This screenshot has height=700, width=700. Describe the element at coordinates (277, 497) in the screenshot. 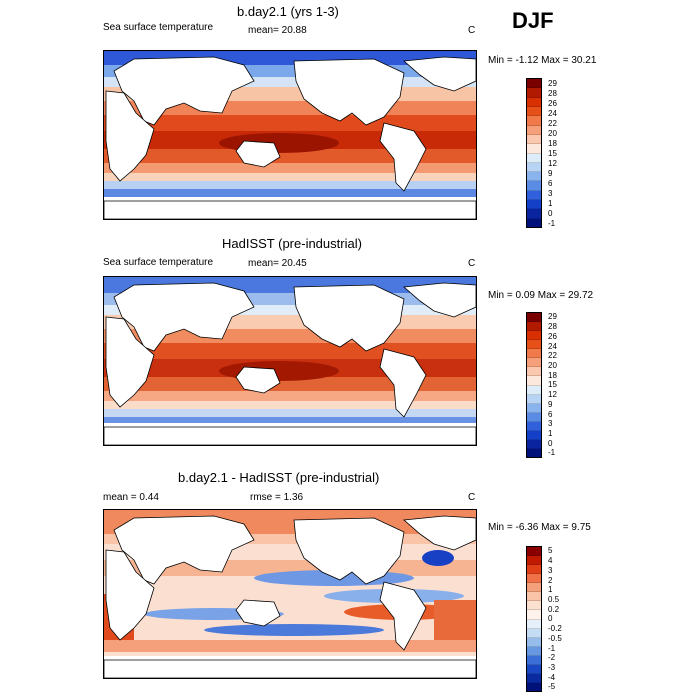

I see `panel-3-rmse-label: rmse = 1.36` at that location.